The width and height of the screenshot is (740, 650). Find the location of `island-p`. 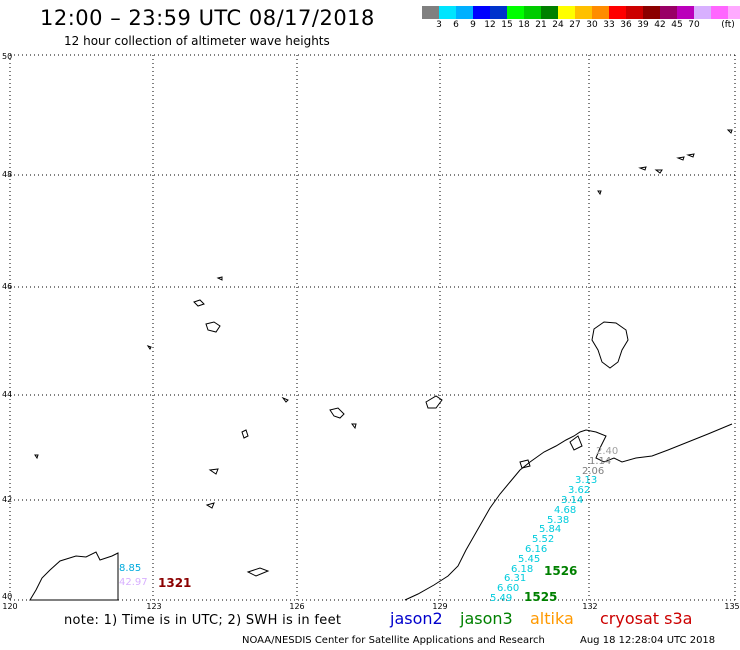

island-p is located at coordinates (642, 168).